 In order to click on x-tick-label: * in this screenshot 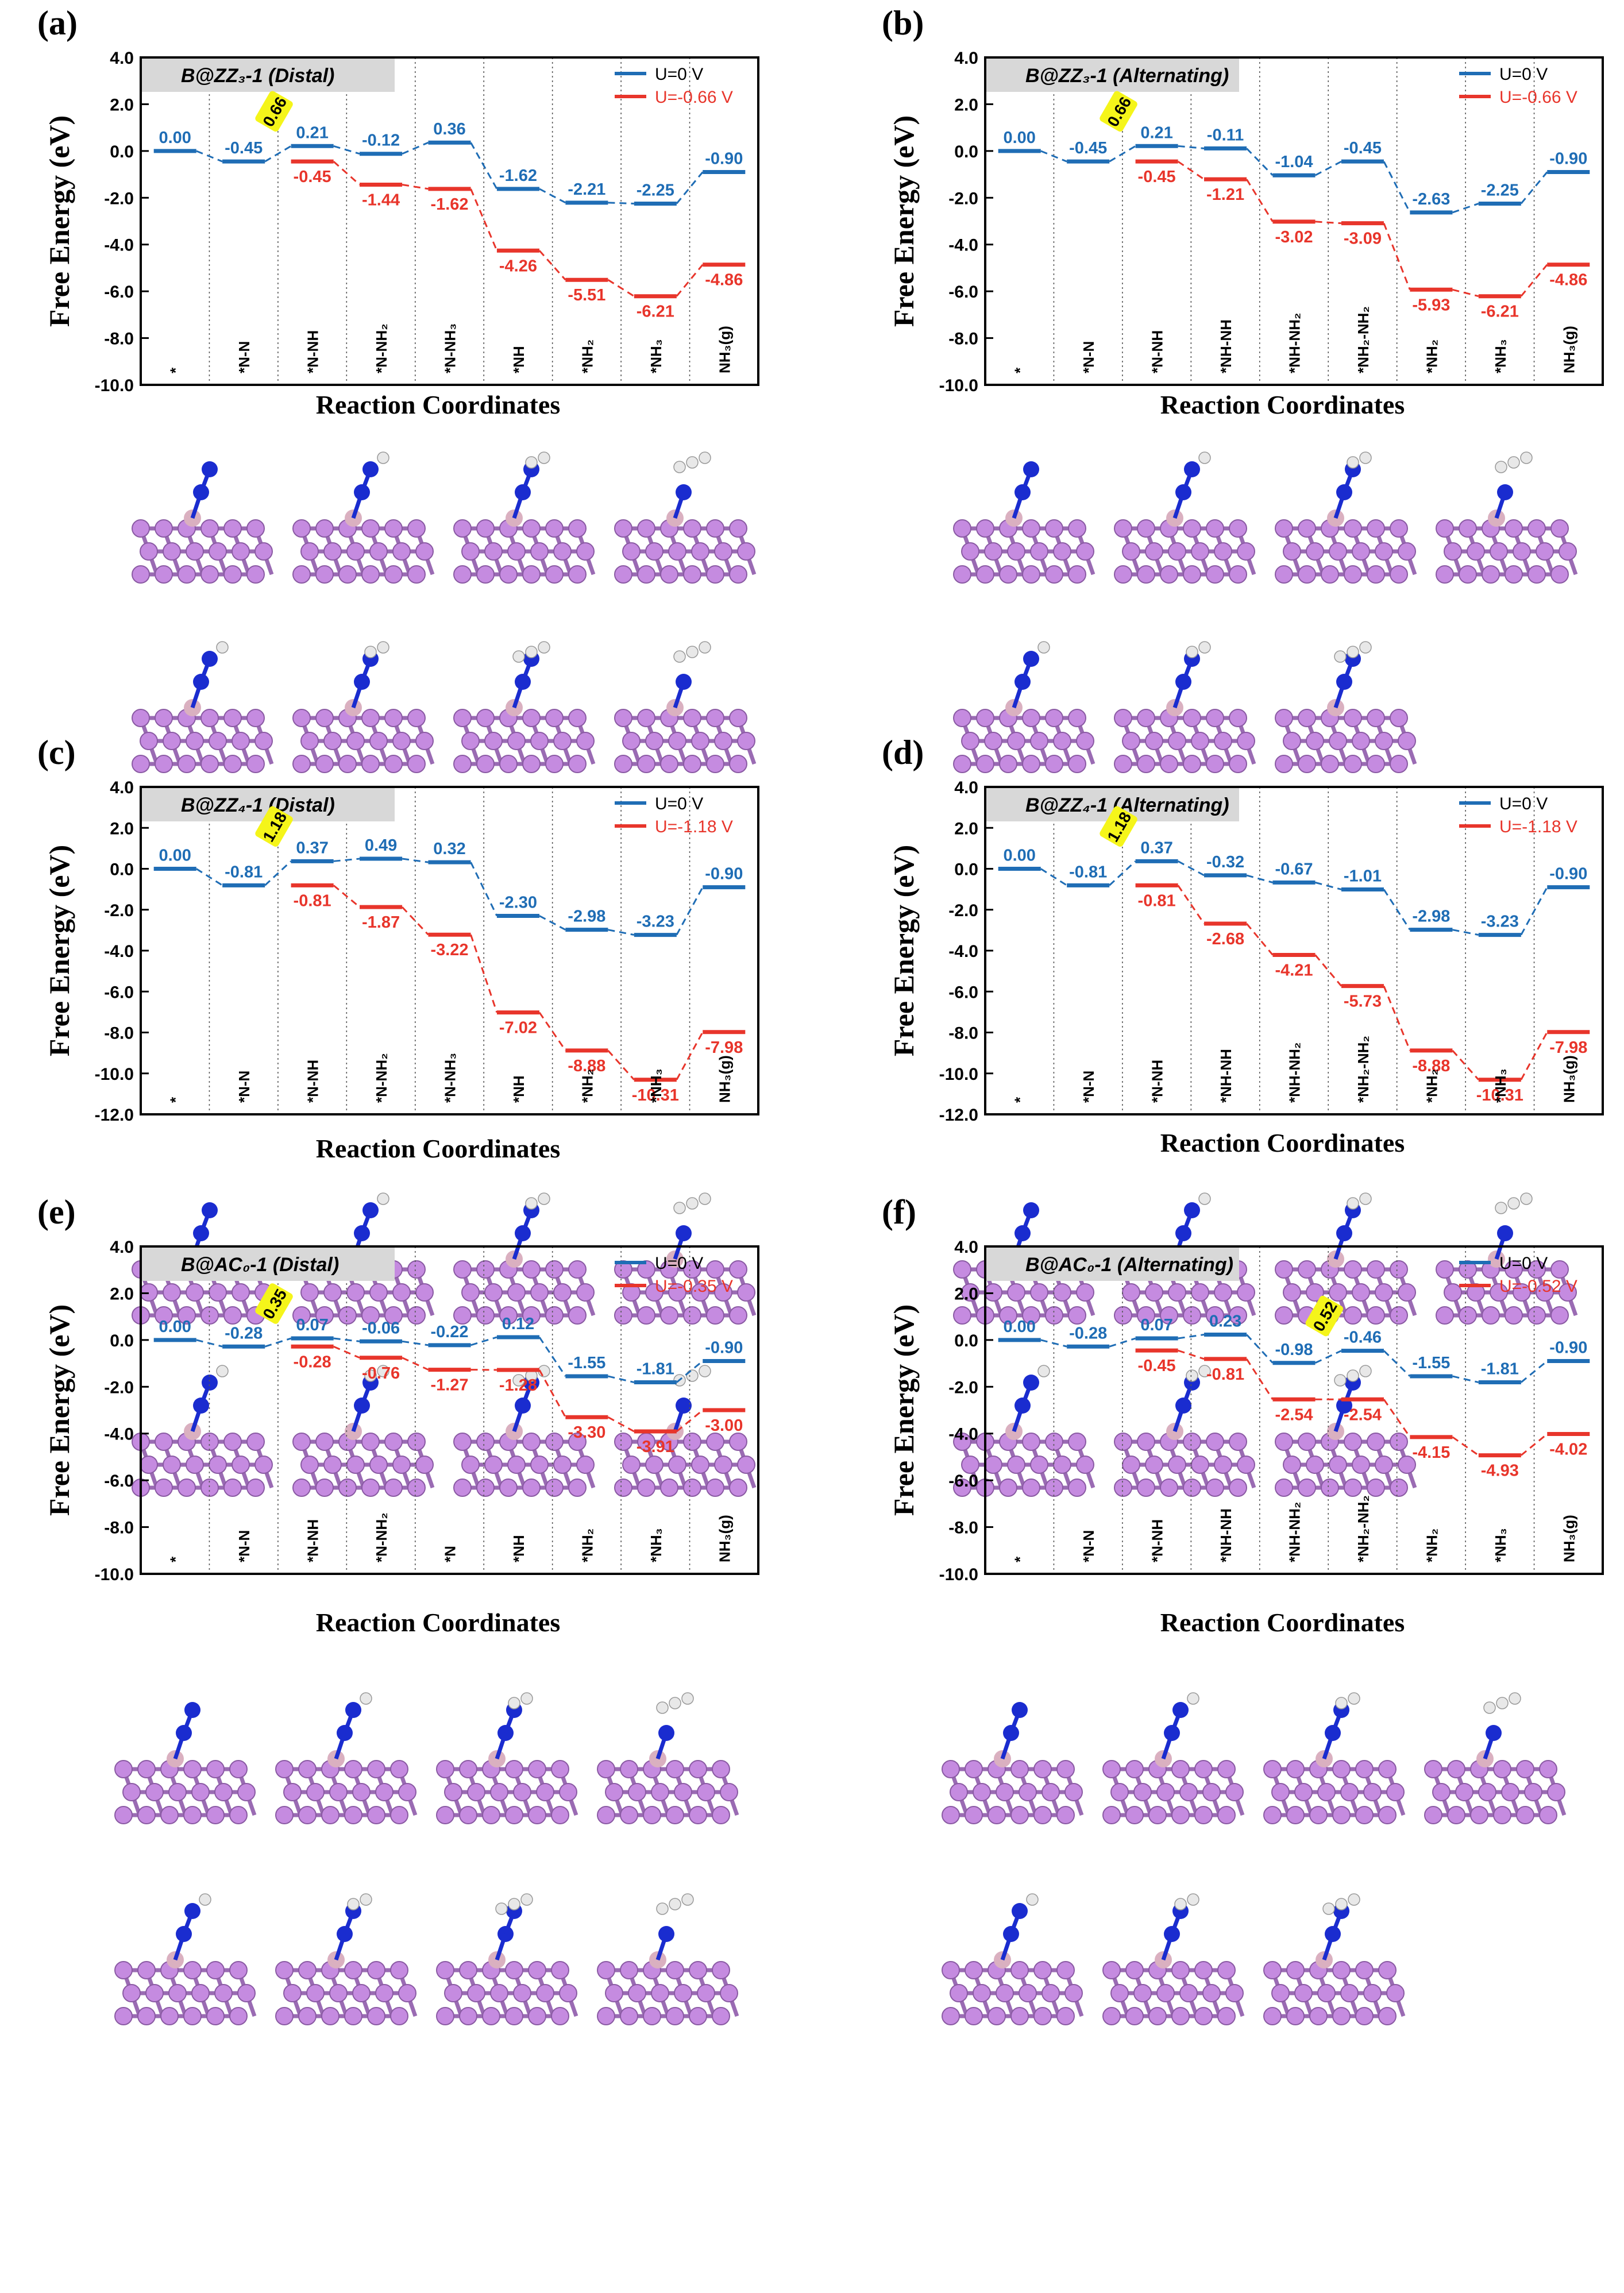, I will do `click(175, 370)`.